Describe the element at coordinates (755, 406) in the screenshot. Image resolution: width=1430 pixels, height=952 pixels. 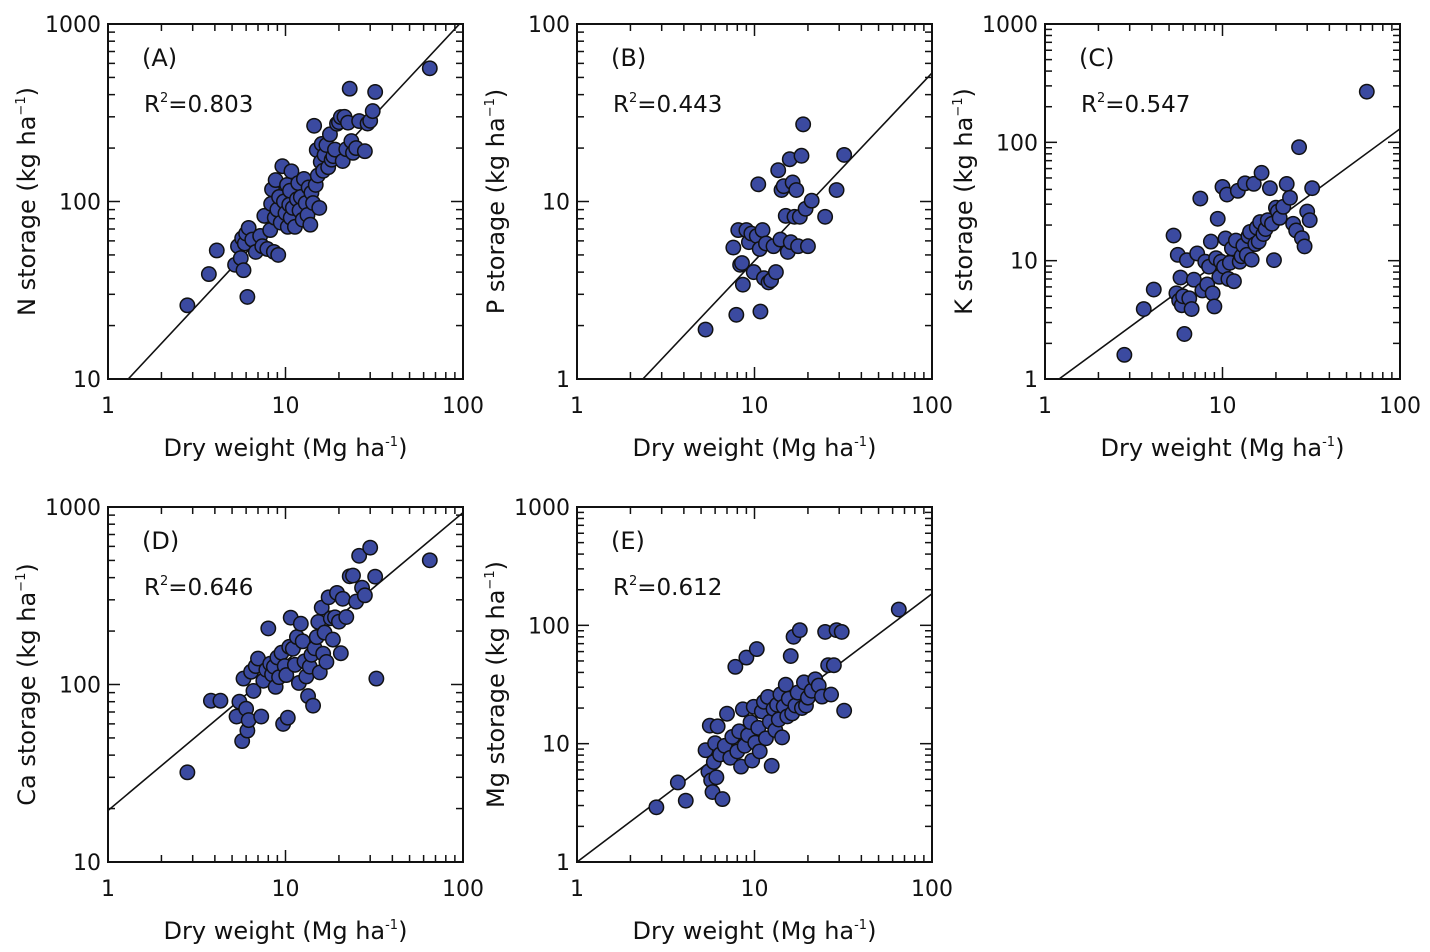
I see `x-tick-label: 10` at that location.